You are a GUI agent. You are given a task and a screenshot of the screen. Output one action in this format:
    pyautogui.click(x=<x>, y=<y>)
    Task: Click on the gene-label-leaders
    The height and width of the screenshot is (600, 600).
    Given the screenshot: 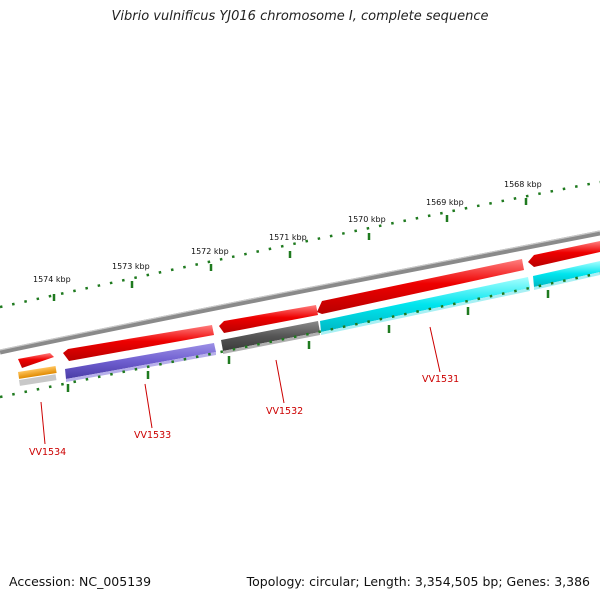 What is the action you would take?
    pyautogui.click(x=240, y=385)
    